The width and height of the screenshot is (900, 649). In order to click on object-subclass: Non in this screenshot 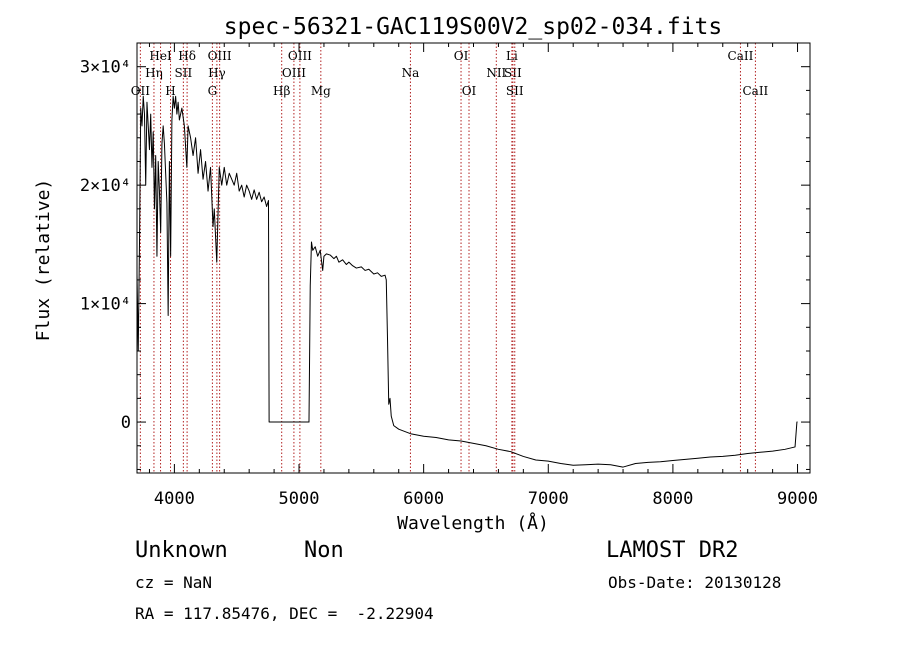, I will do `click(324, 550)`.